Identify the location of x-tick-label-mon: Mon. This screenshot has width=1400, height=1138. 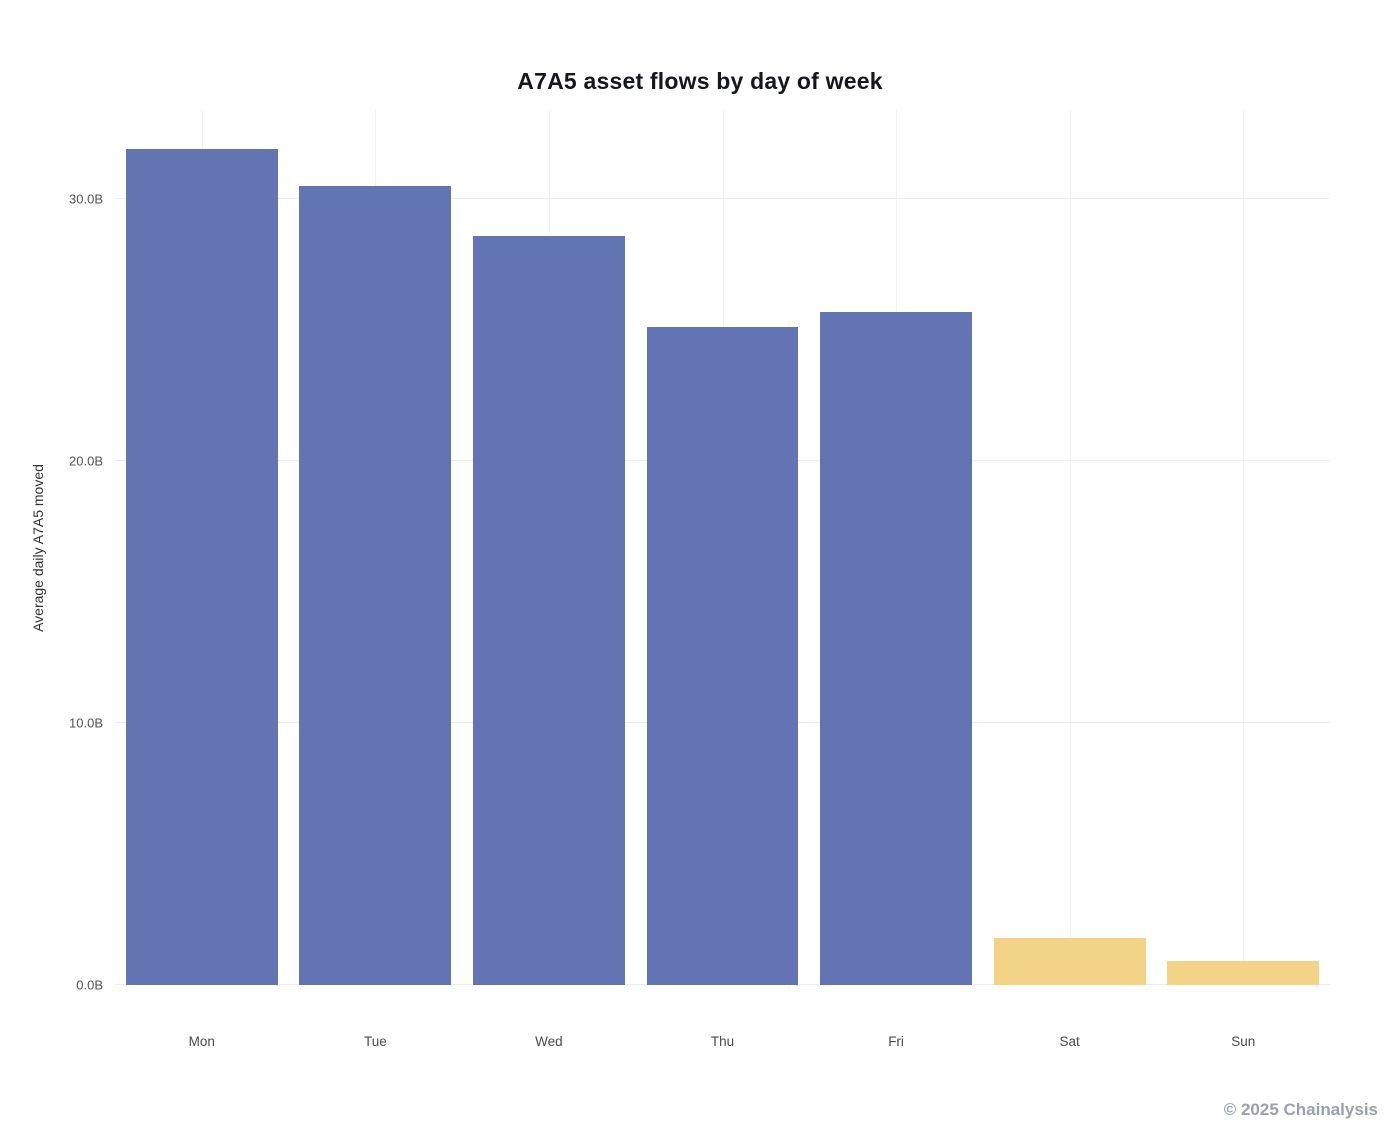
(201, 1041).